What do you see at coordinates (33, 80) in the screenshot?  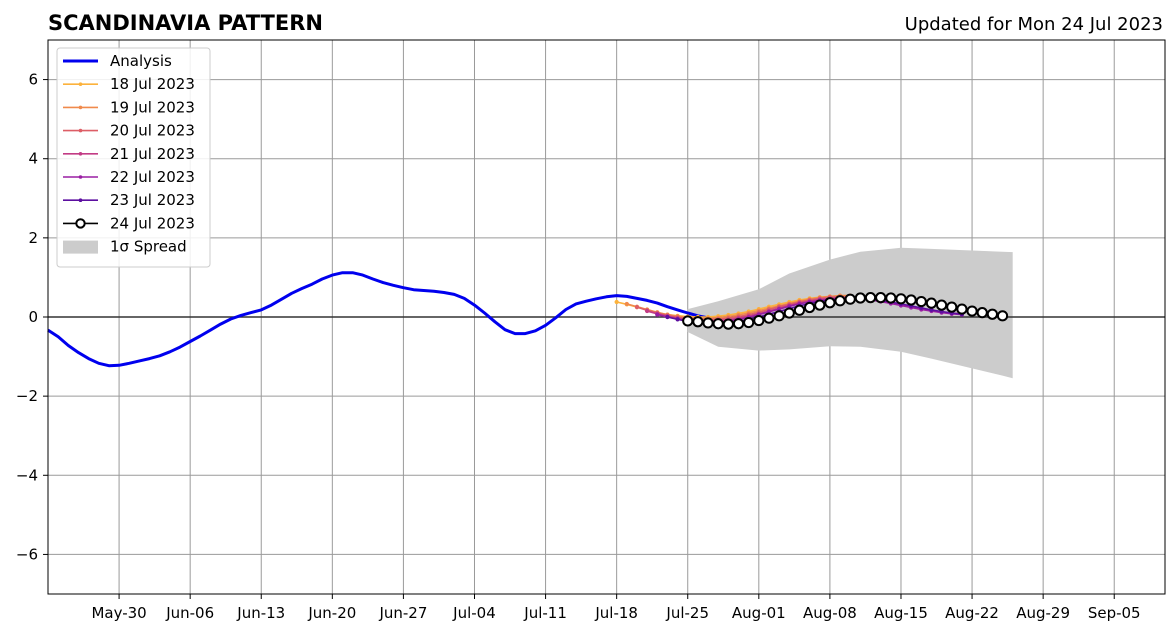 I see `y-tick-label: 6` at bounding box center [33, 80].